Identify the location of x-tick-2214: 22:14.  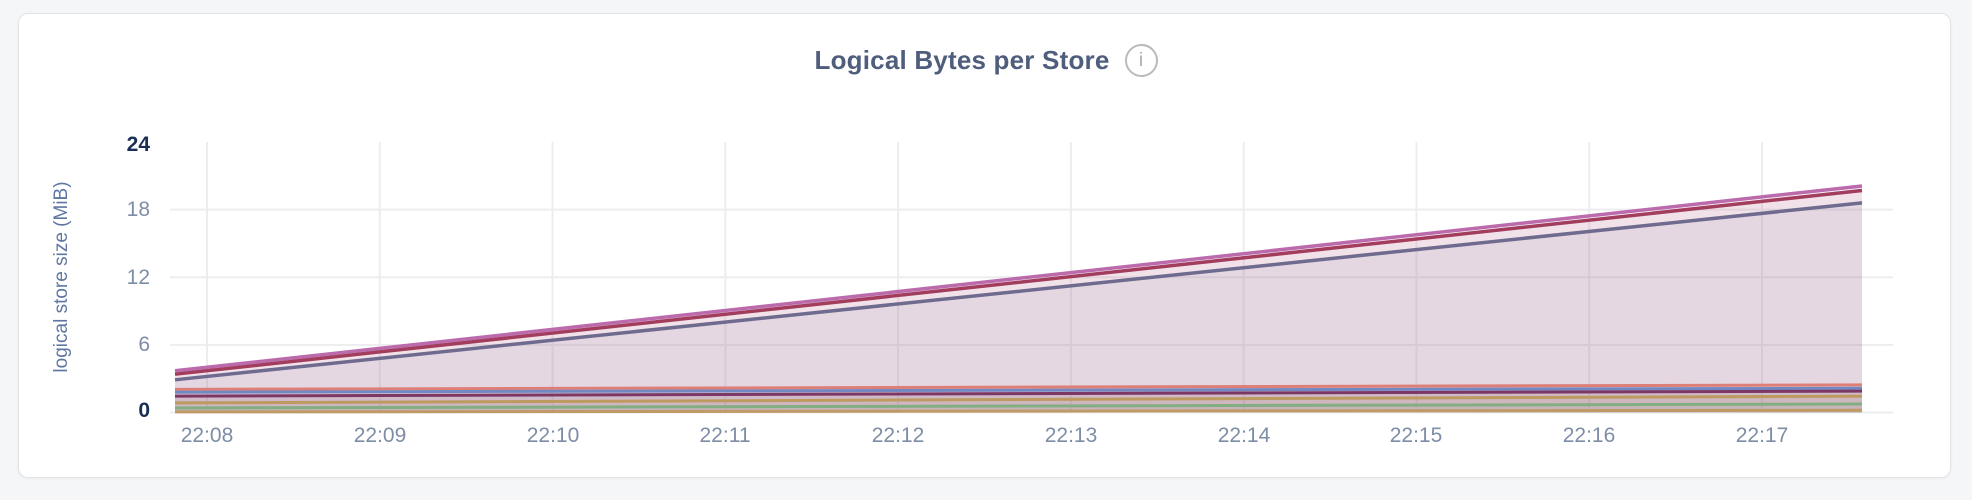
(1244, 435).